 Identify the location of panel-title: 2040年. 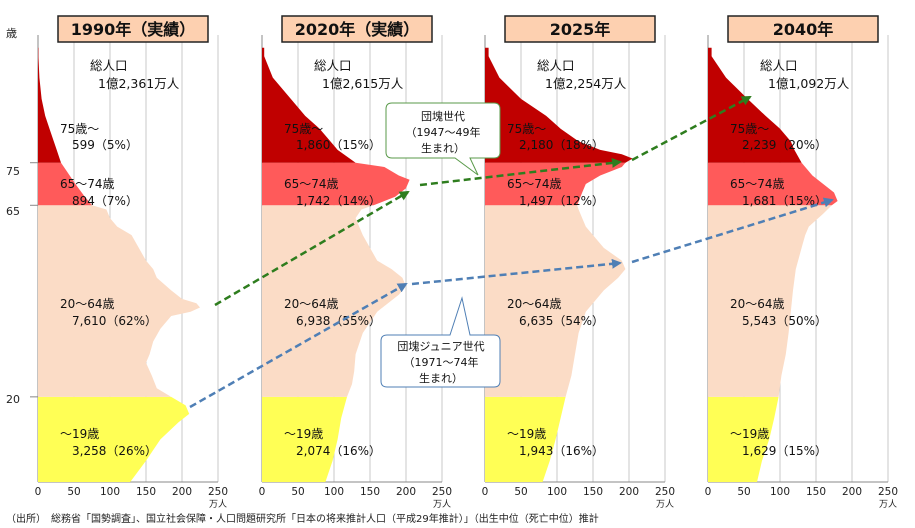
(803, 29).